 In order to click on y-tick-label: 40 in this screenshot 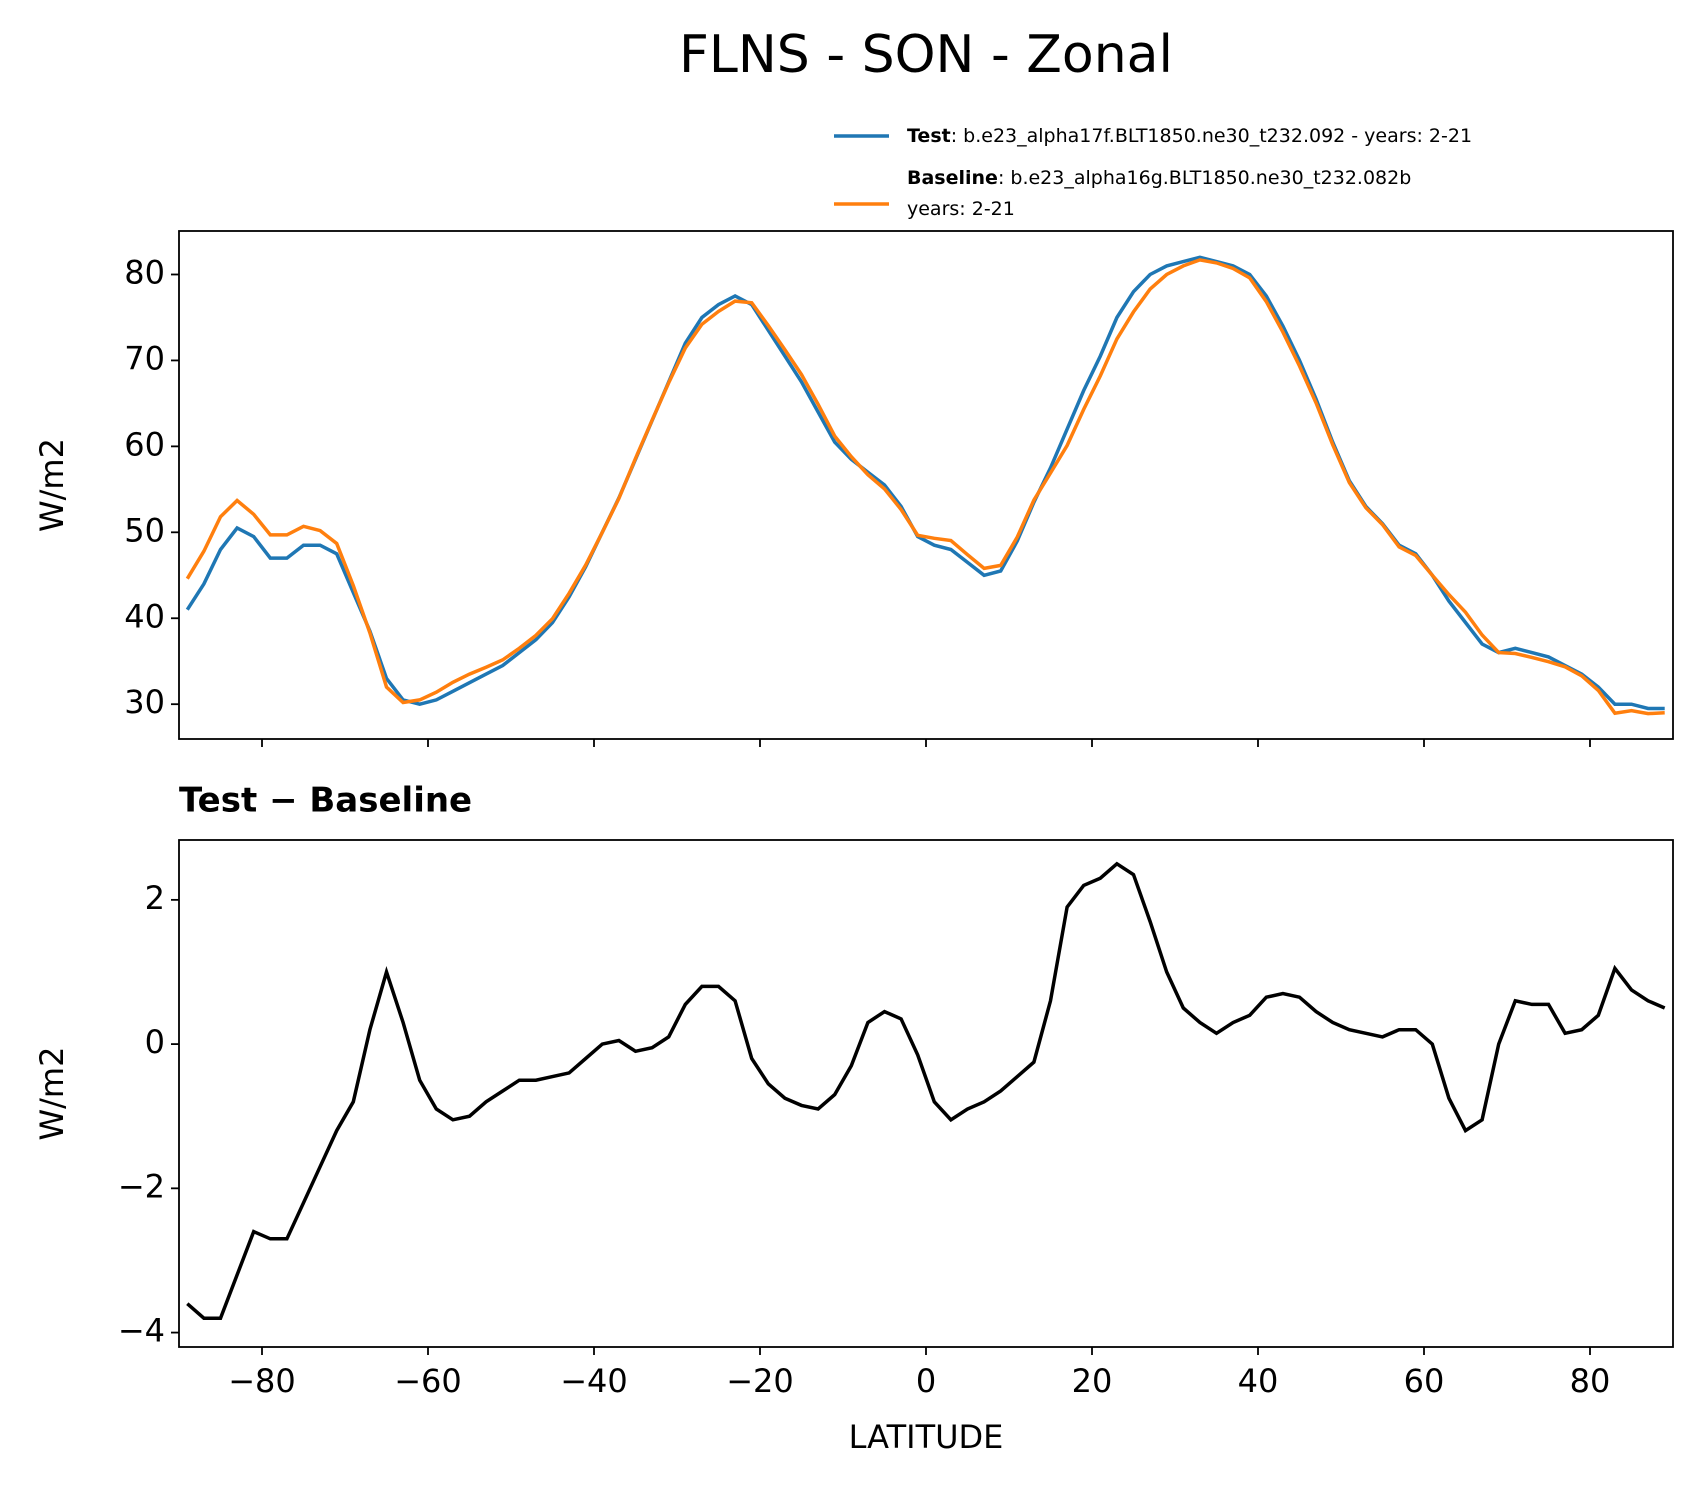, I will do `click(144, 616)`.